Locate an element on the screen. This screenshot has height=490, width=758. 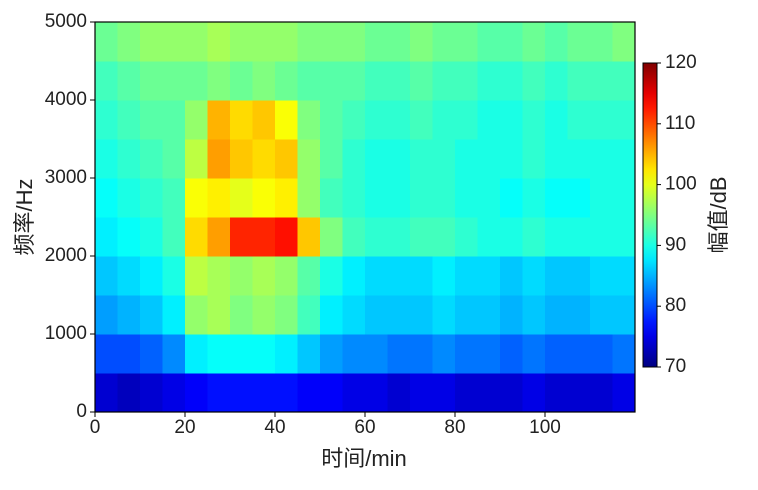
y-axis-label: 频率/Hz is located at coordinates (24, 216).